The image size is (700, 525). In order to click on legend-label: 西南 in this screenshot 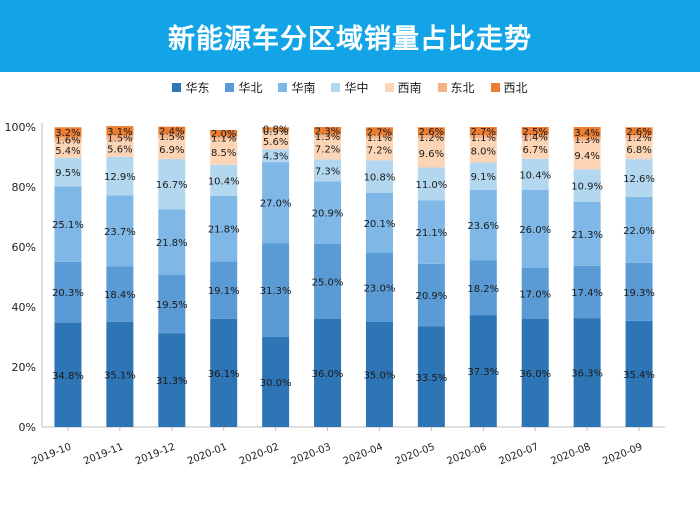, I will do `click(409, 87)`.